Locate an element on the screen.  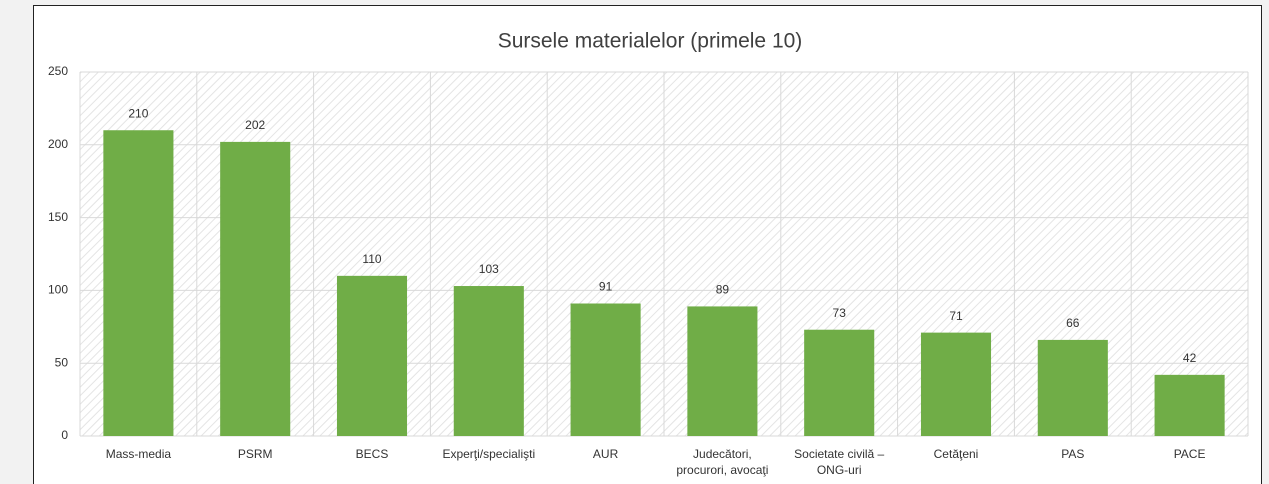
data-label: 66 is located at coordinates (1073, 323).